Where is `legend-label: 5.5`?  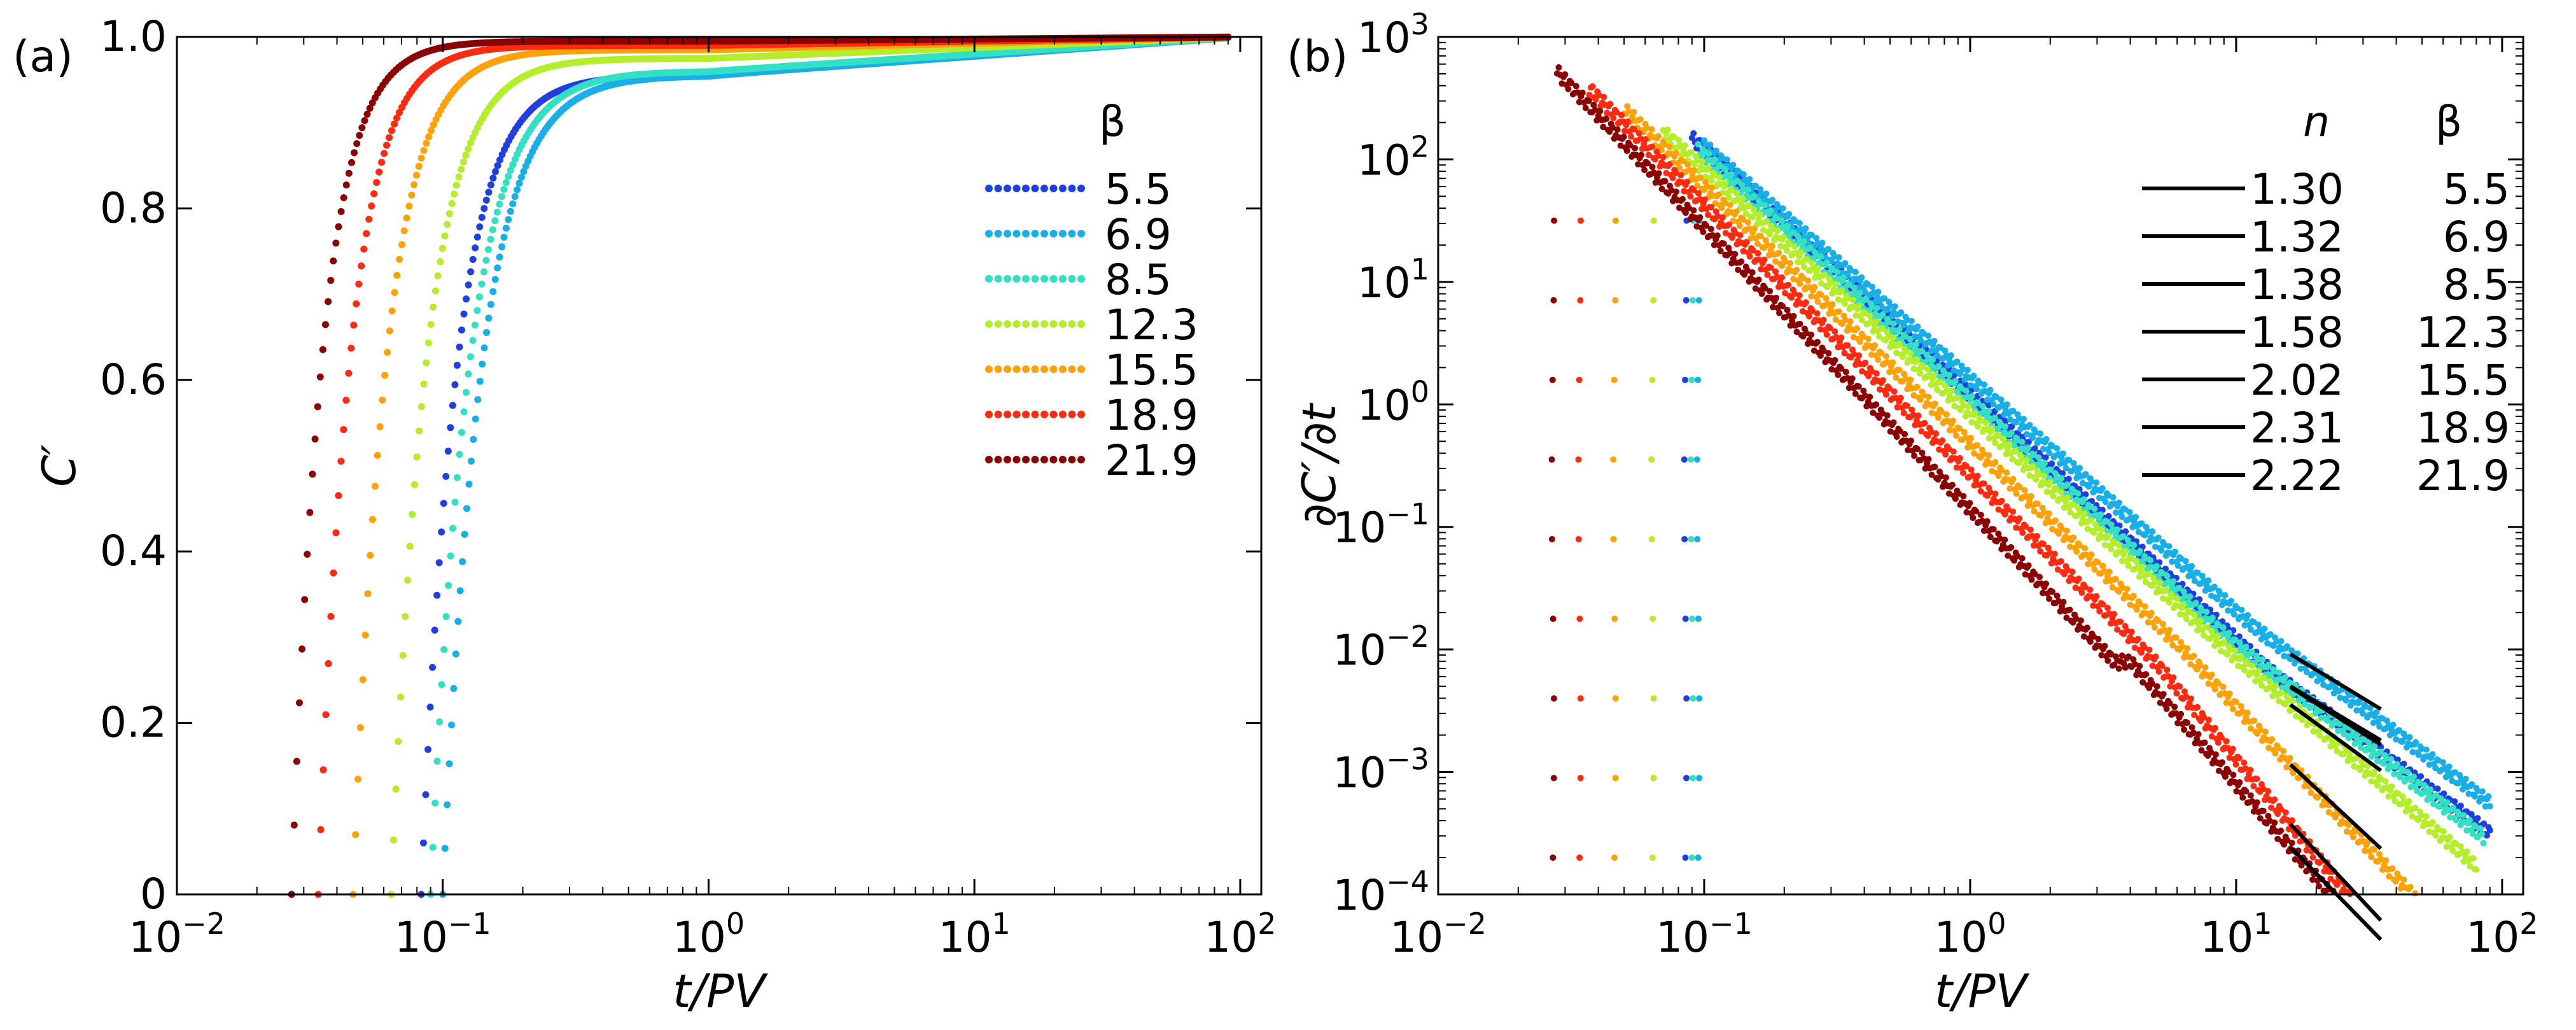
legend-label: 5.5 is located at coordinates (1138, 189).